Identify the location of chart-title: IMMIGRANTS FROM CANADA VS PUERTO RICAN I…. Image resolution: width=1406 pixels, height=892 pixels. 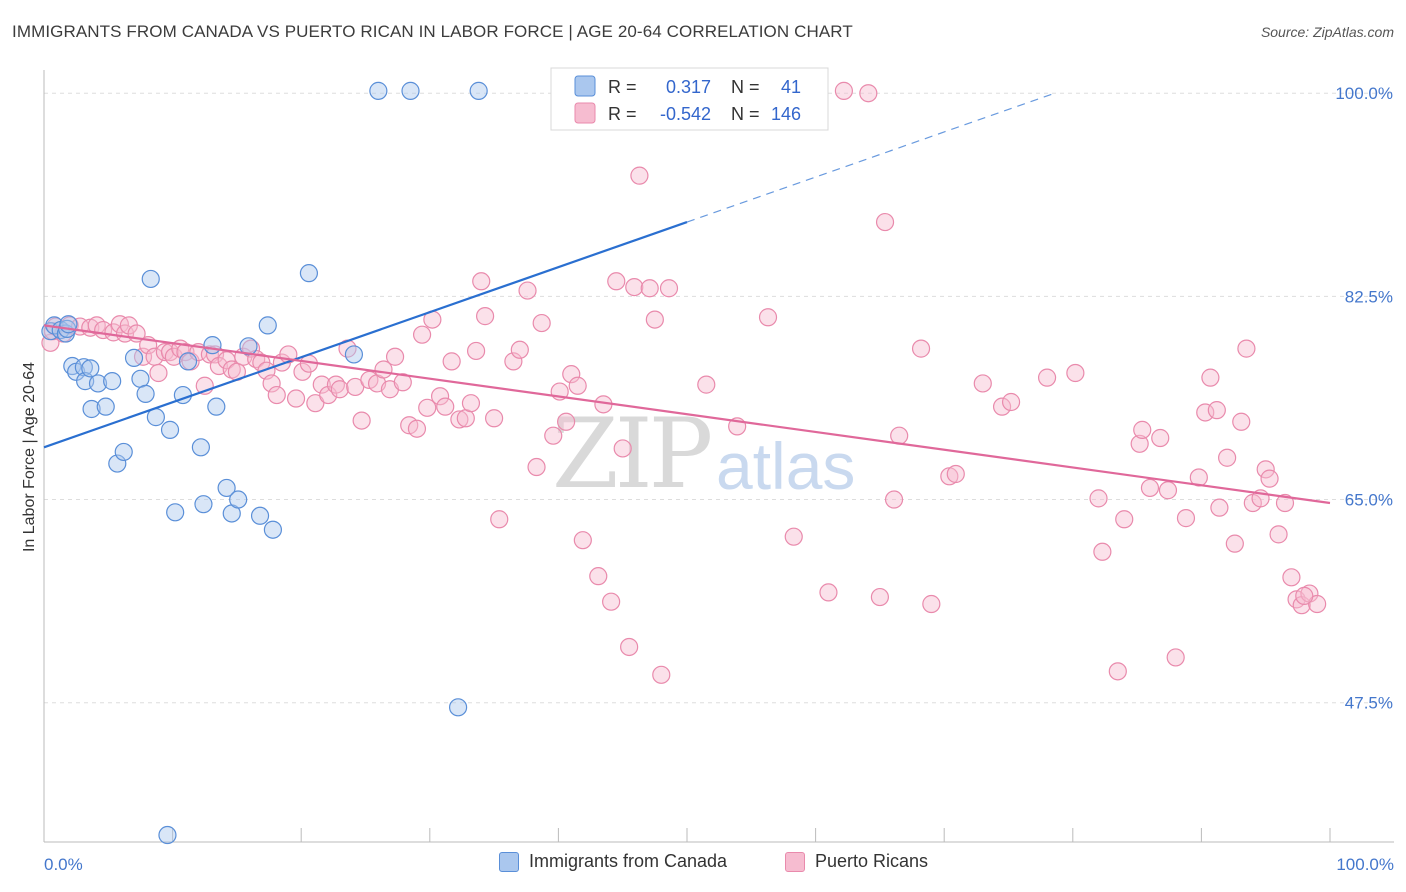
(432, 31).